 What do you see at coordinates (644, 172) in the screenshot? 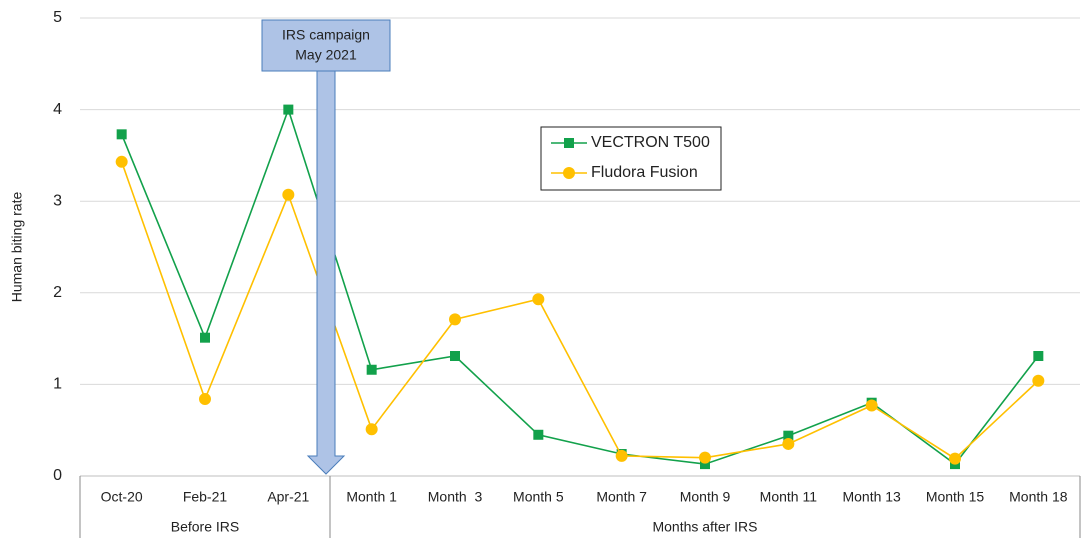
I see `legend-label: Fludora Fusion` at bounding box center [644, 172].